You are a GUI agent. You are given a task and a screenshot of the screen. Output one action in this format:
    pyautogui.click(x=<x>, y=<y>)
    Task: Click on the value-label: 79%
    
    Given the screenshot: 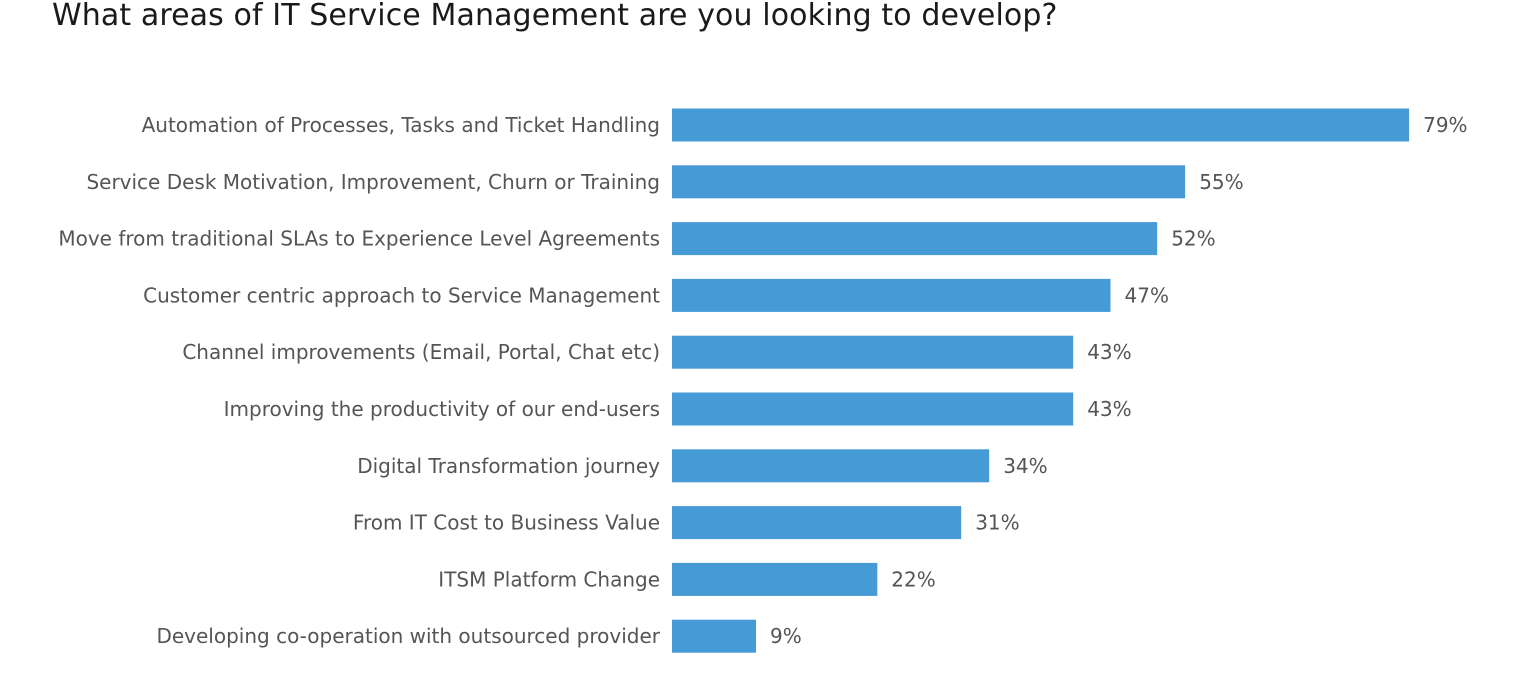 What is the action you would take?
    pyautogui.click(x=1445, y=125)
    